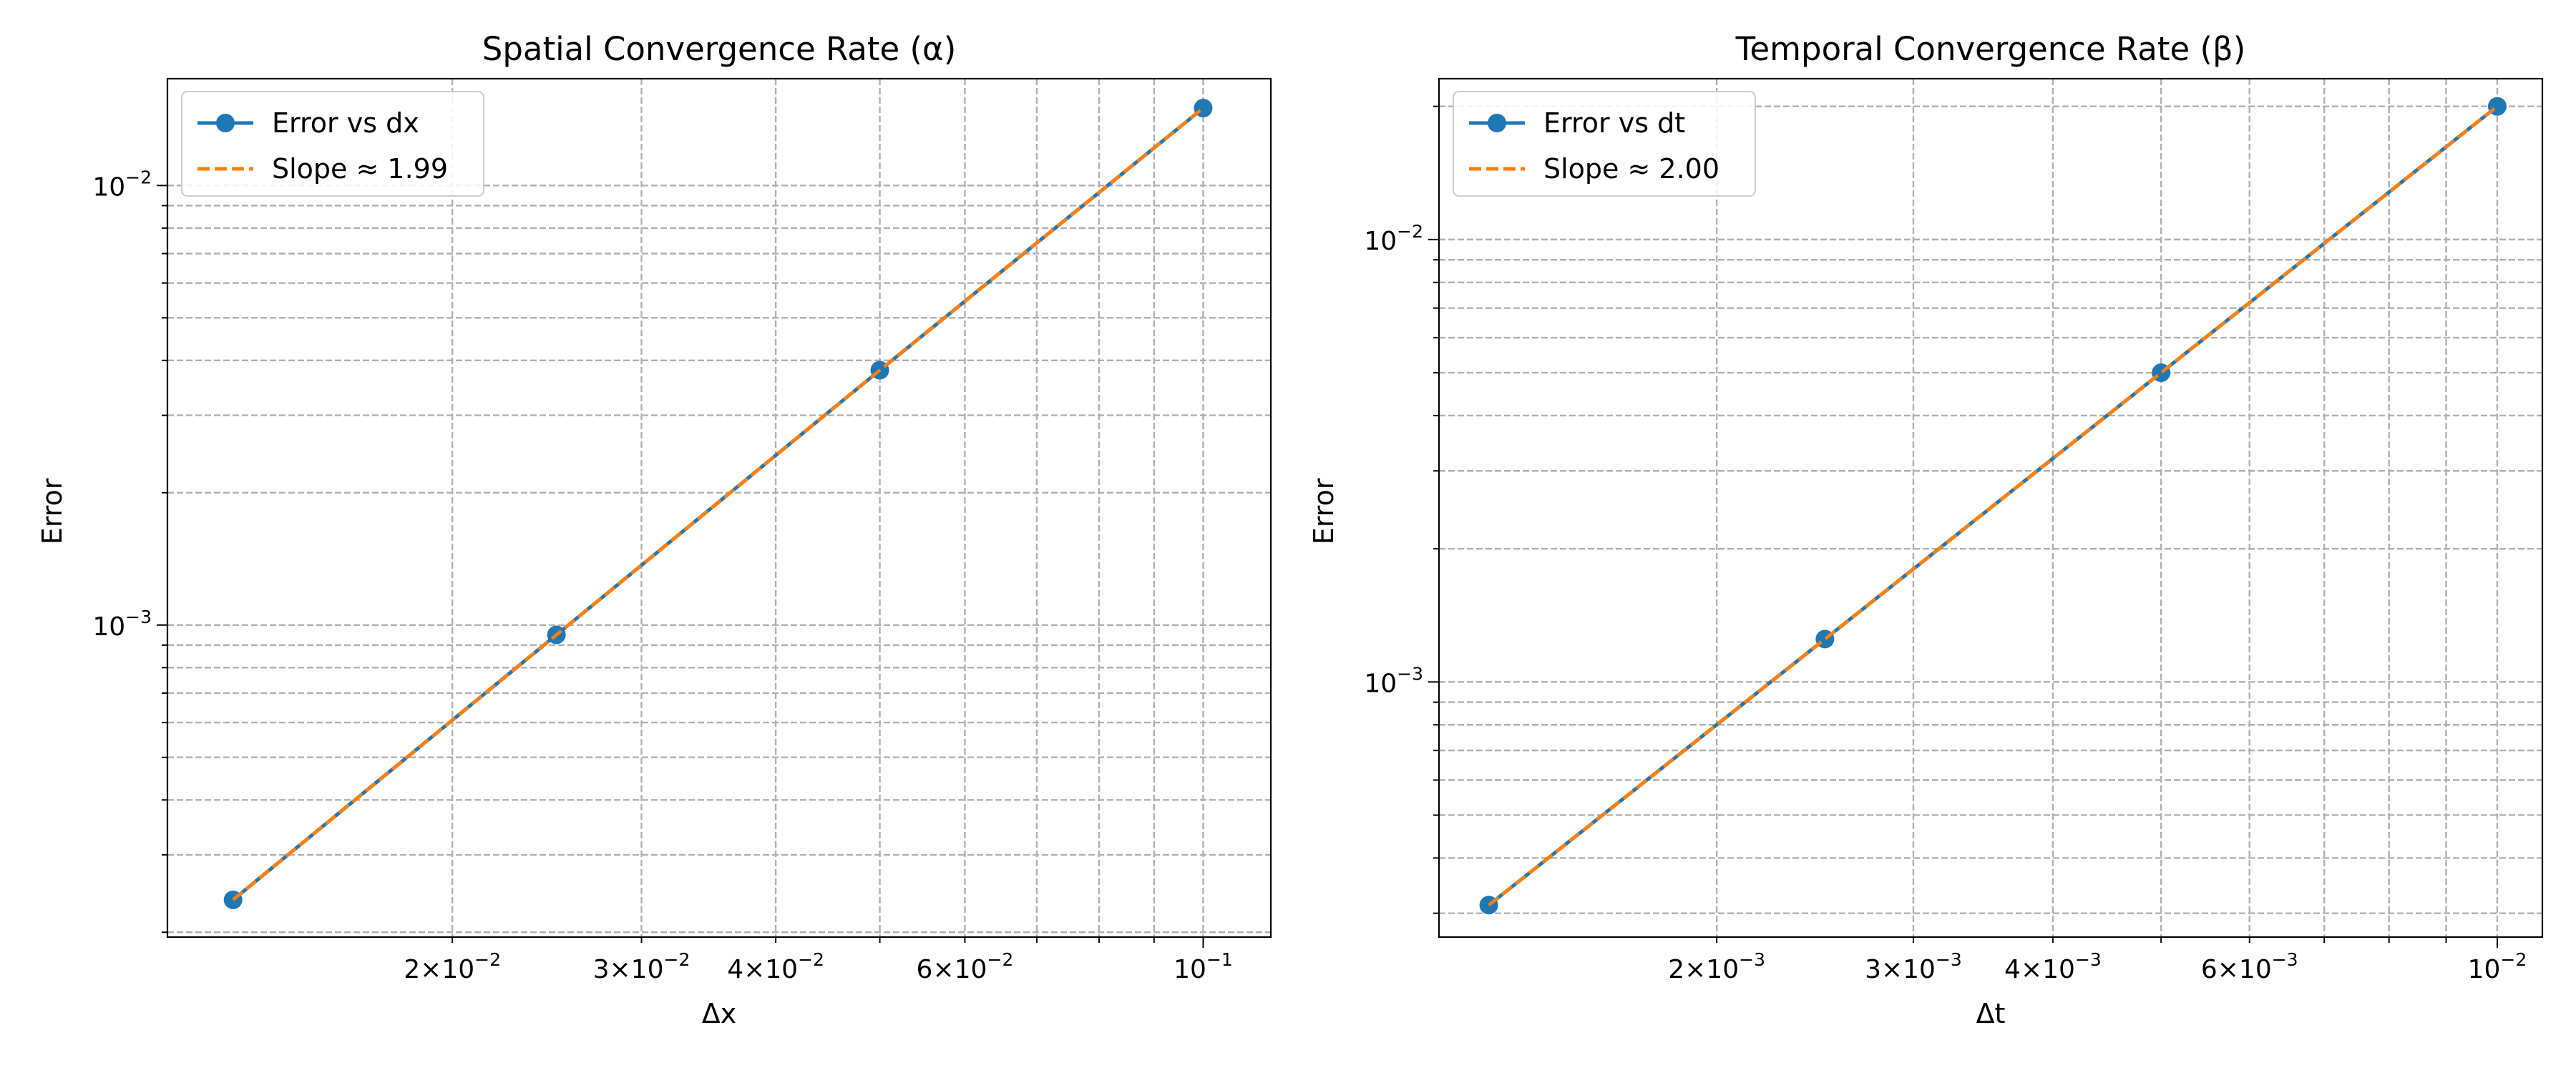 This screenshot has height=1073, width=2576. Describe the element at coordinates (2497, 966) in the screenshot. I see `x-tick-label: 10⁻²` at that location.